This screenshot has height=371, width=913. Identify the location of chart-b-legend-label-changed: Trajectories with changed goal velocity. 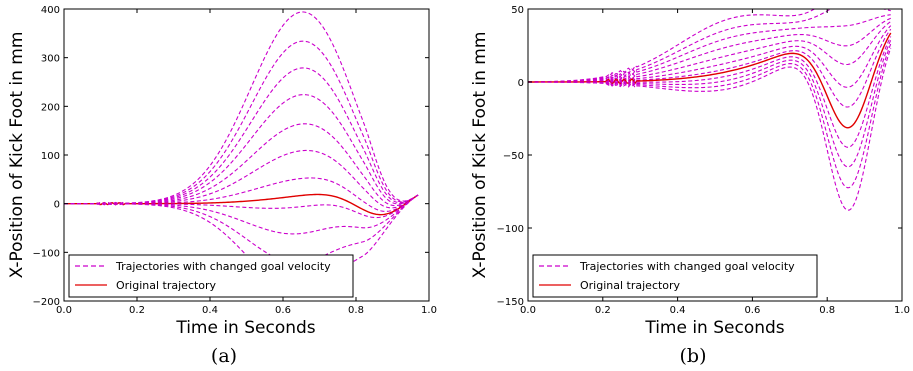
(687, 266).